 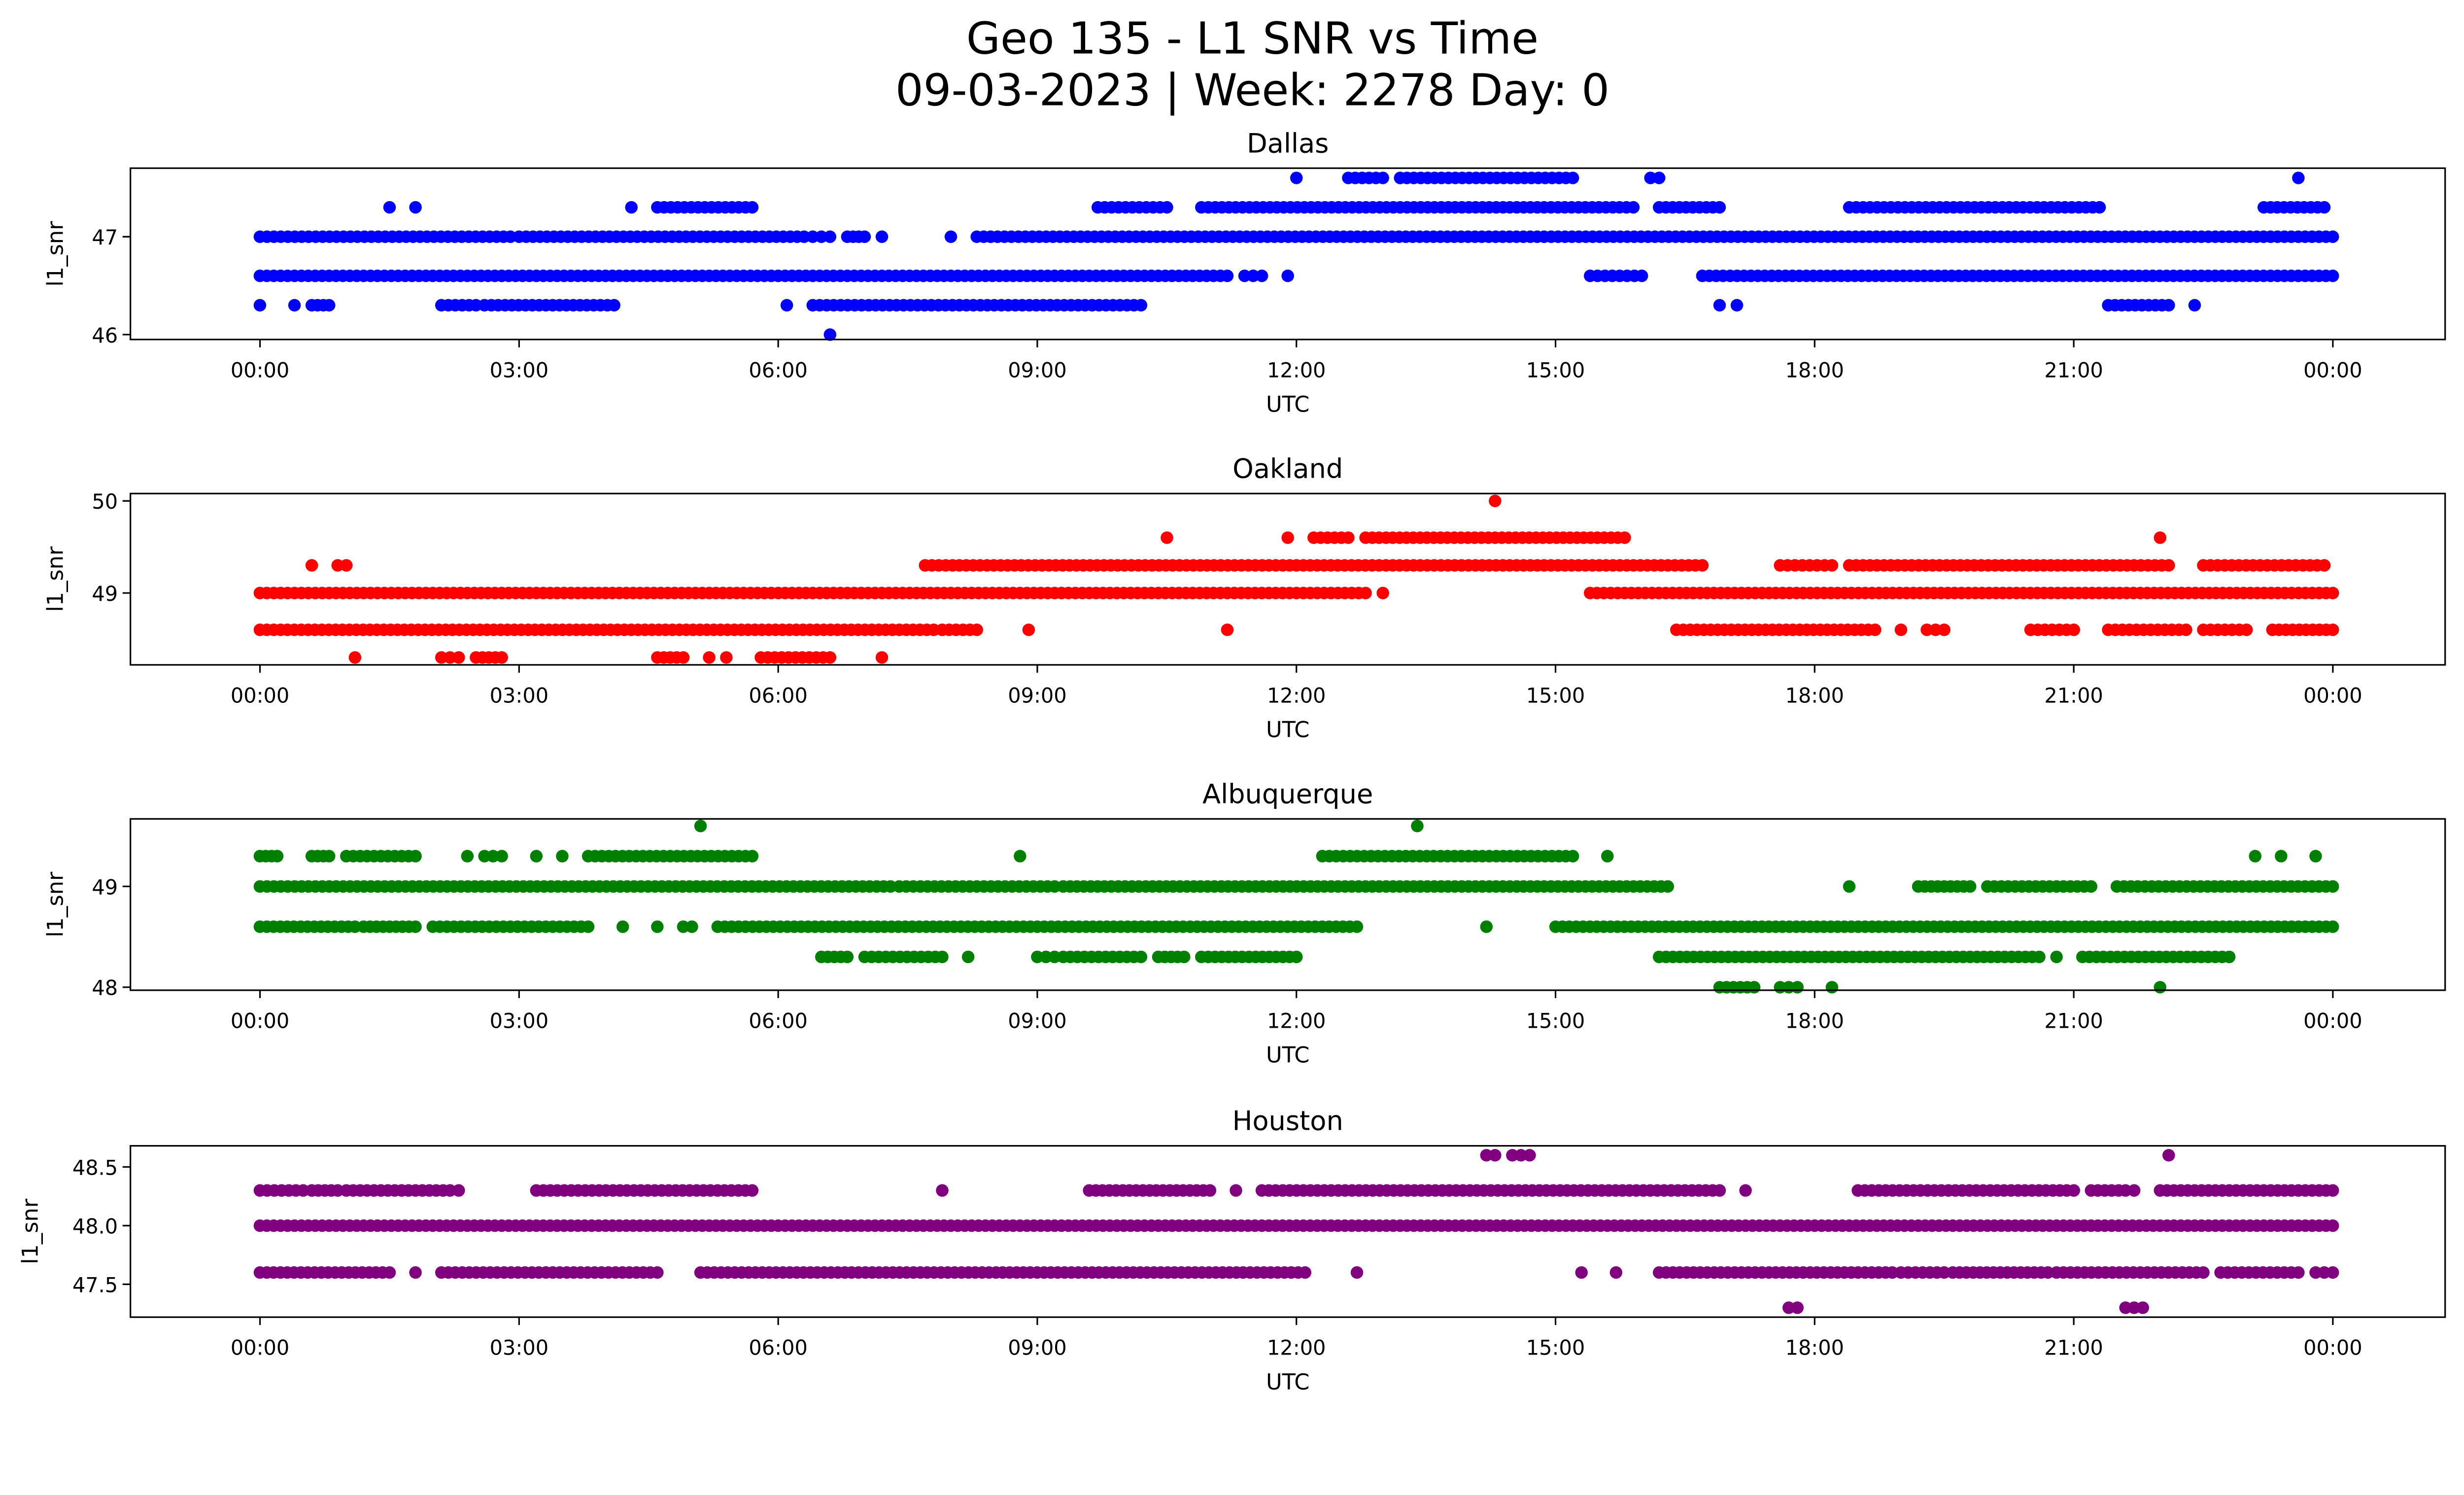 I want to click on y-tick-label: 48.5, so click(x=95, y=1168).